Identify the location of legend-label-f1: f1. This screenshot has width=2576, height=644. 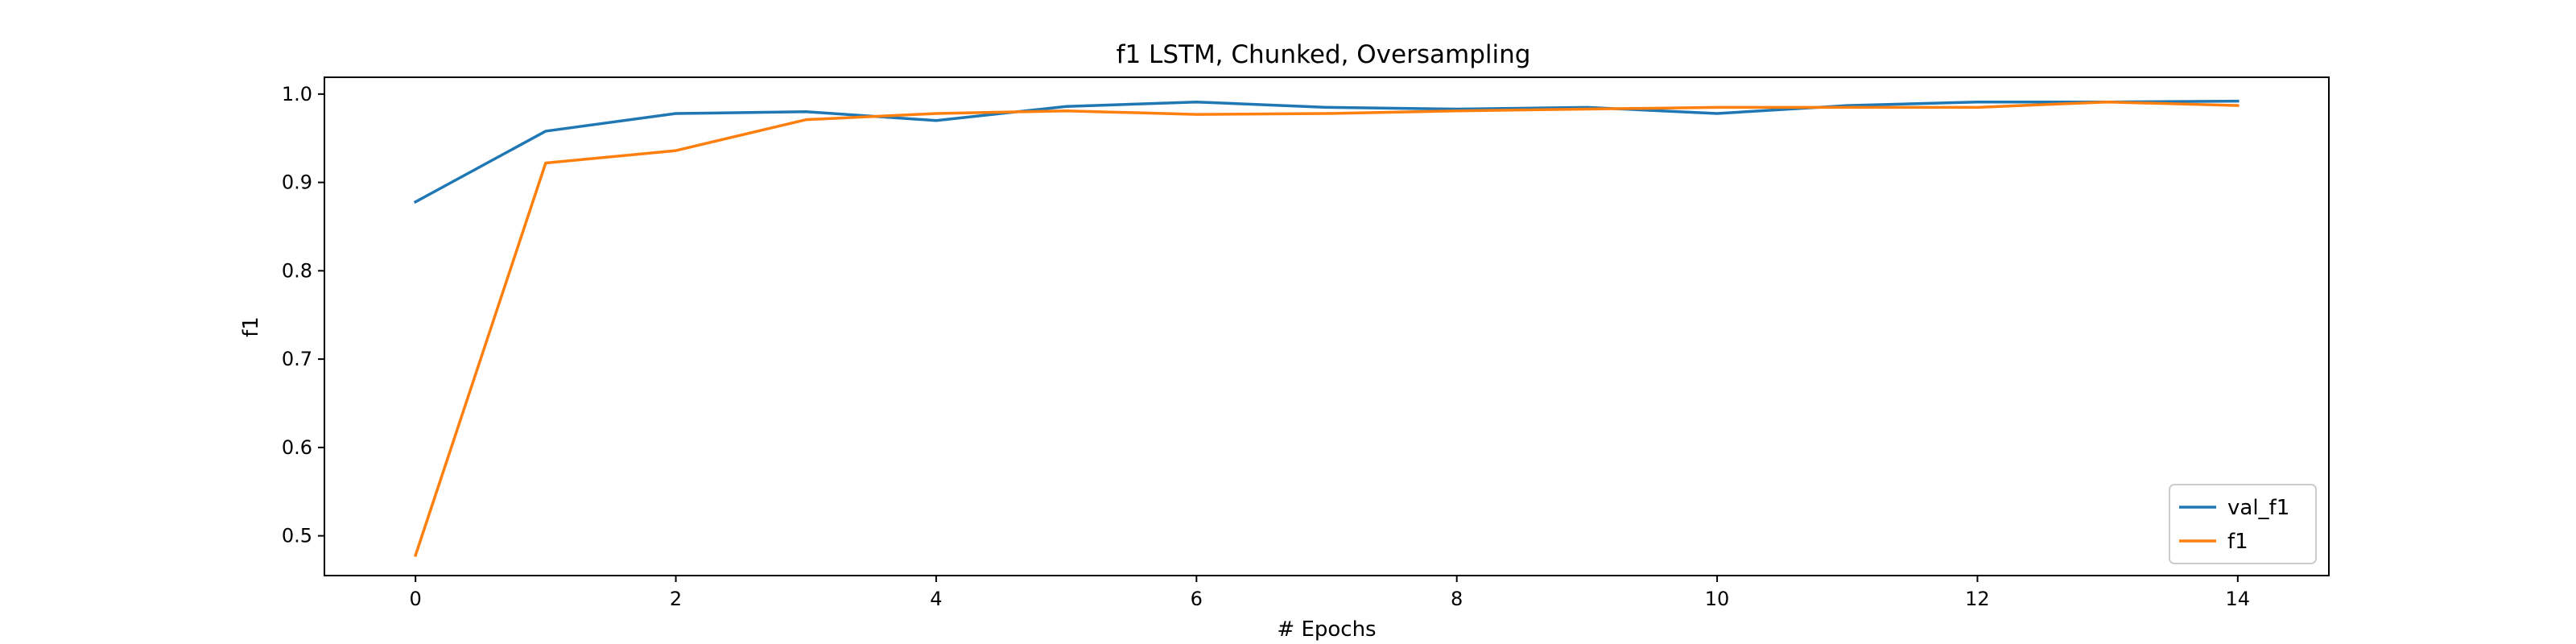
(2237, 542).